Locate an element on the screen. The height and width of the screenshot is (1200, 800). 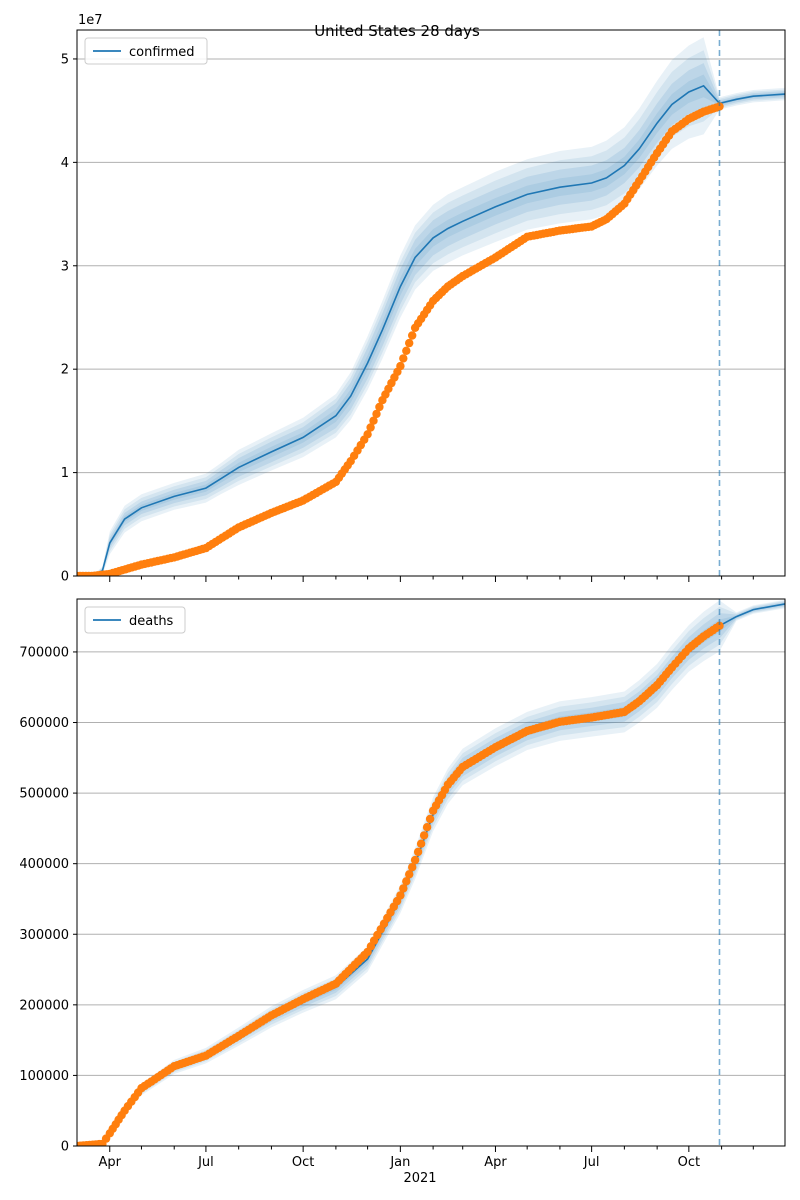
legend-label: confirmed is located at coordinates (162, 52).